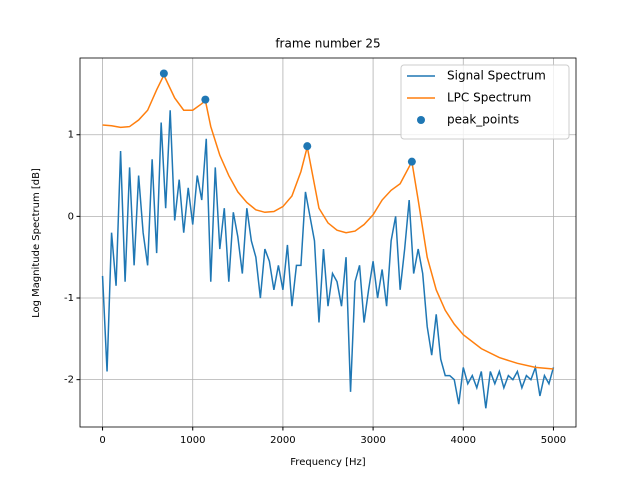 This screenshot has height=484, width=640. I want to click on legend-marker, so click(421, 120).